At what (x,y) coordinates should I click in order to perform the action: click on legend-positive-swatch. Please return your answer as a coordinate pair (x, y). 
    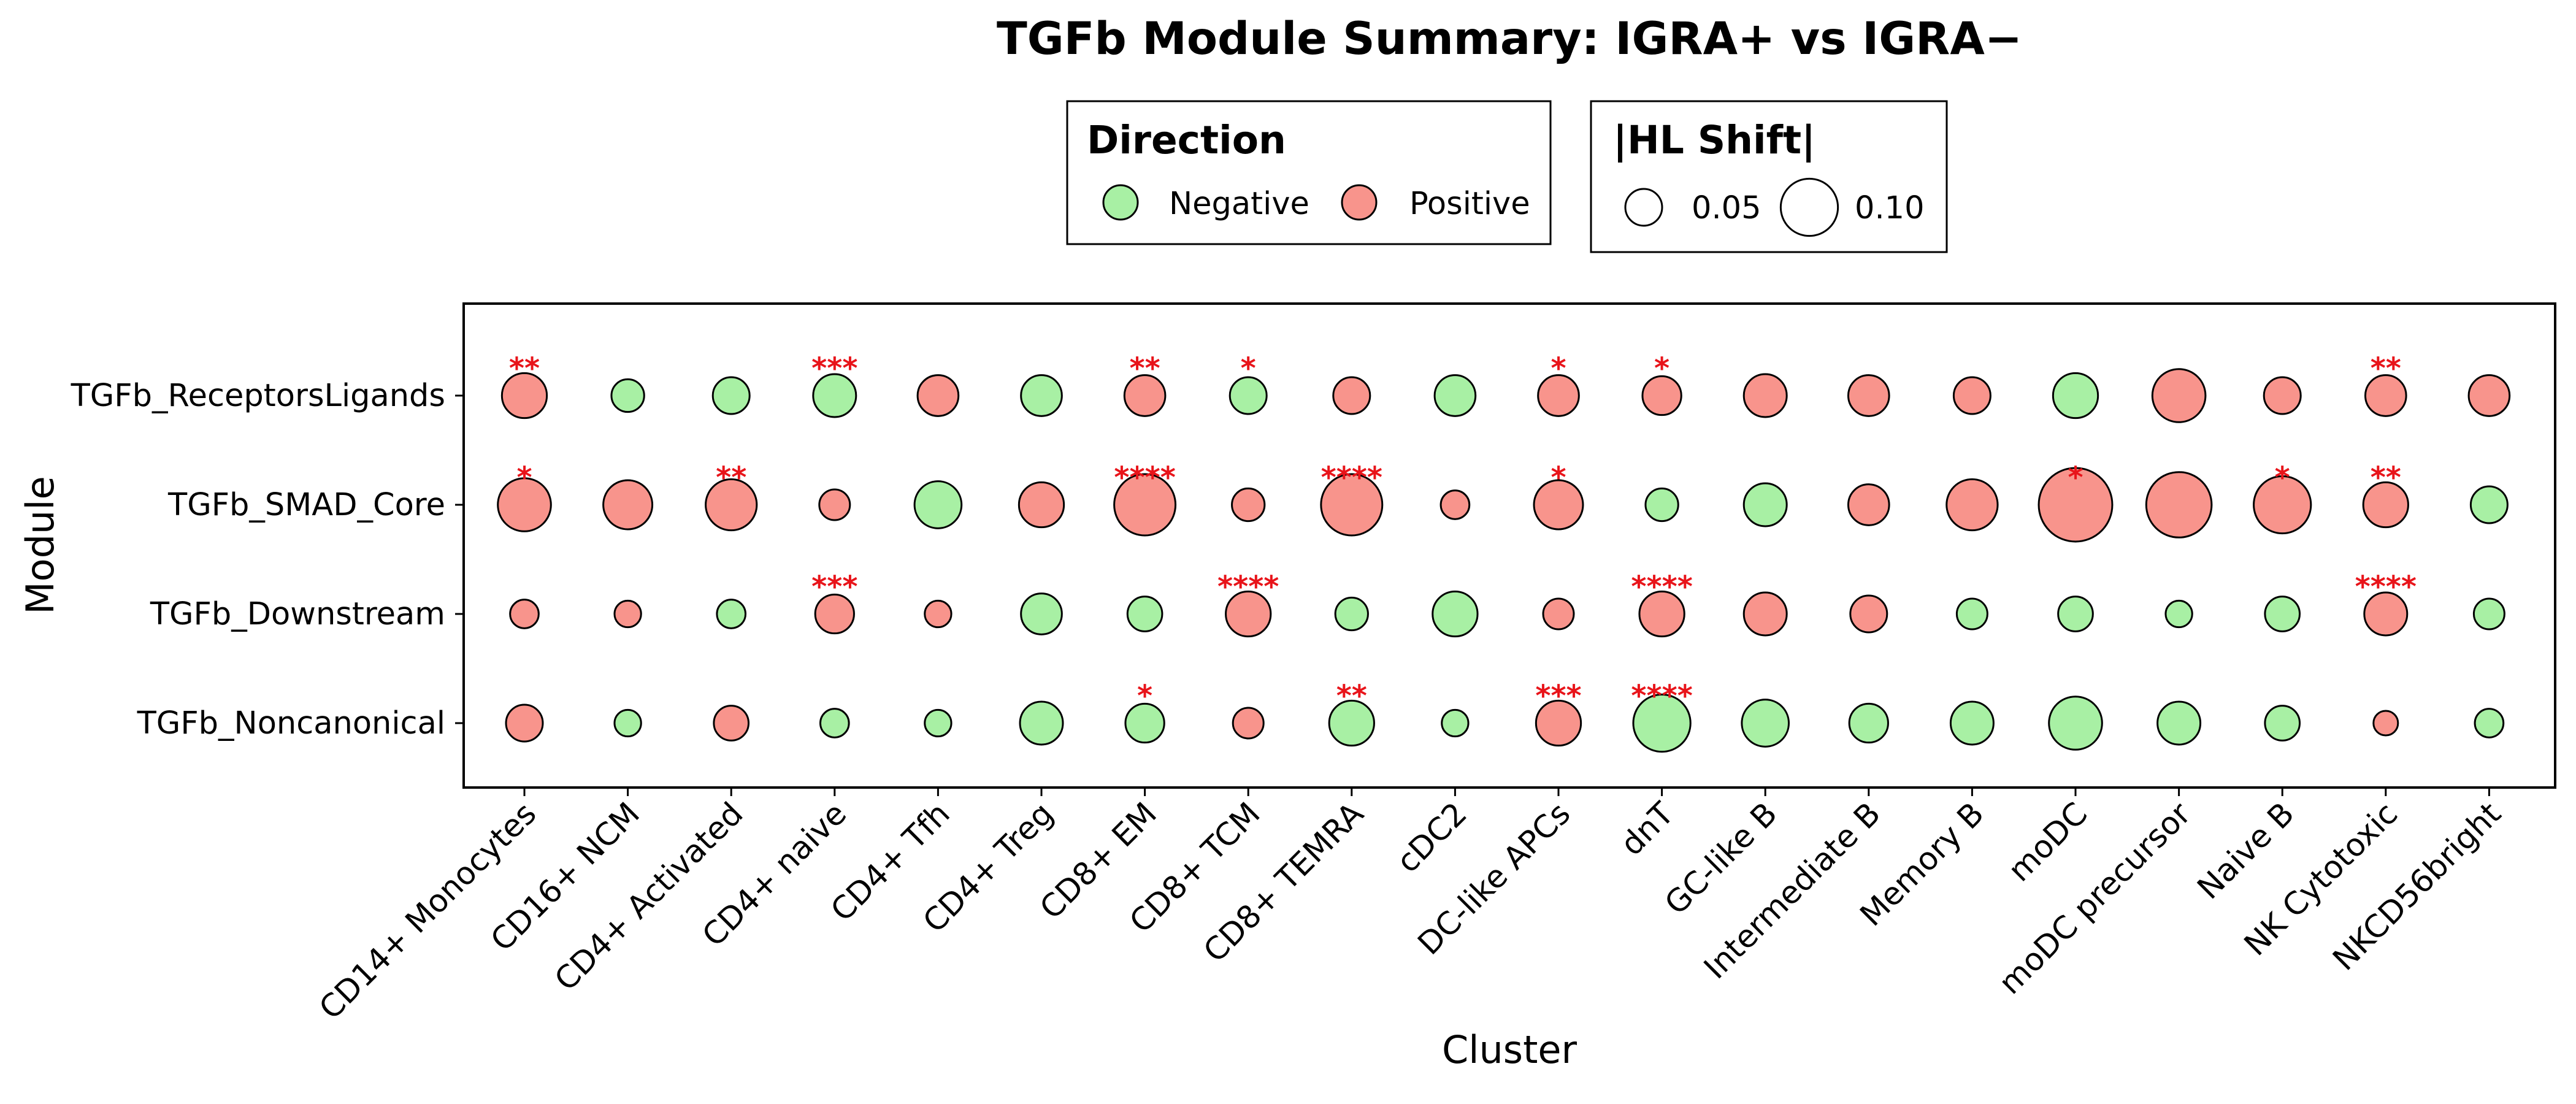
    Looking at the image, I should click on (1359, 202).